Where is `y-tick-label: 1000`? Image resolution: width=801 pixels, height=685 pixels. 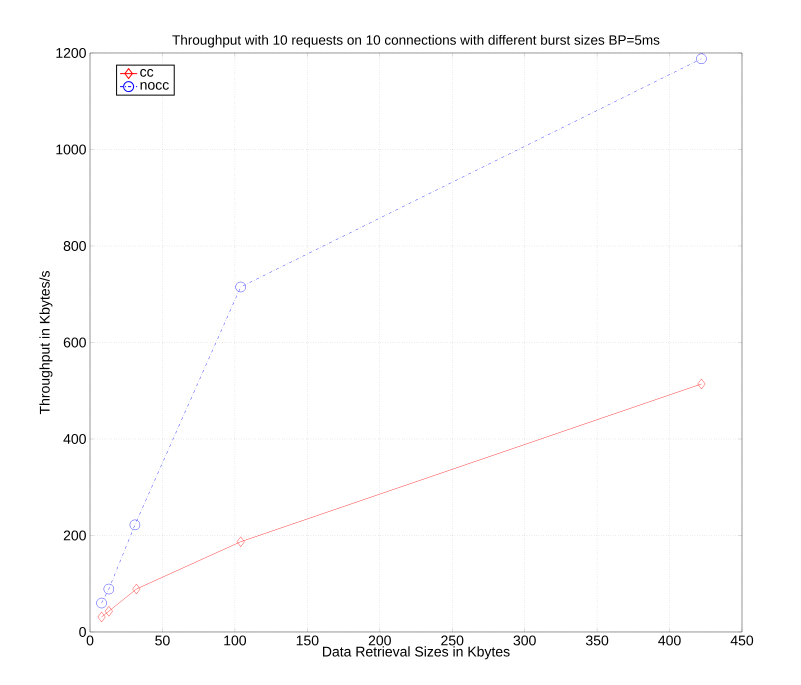 y-tick-label: 1000 is located at coordinates (71, 149).